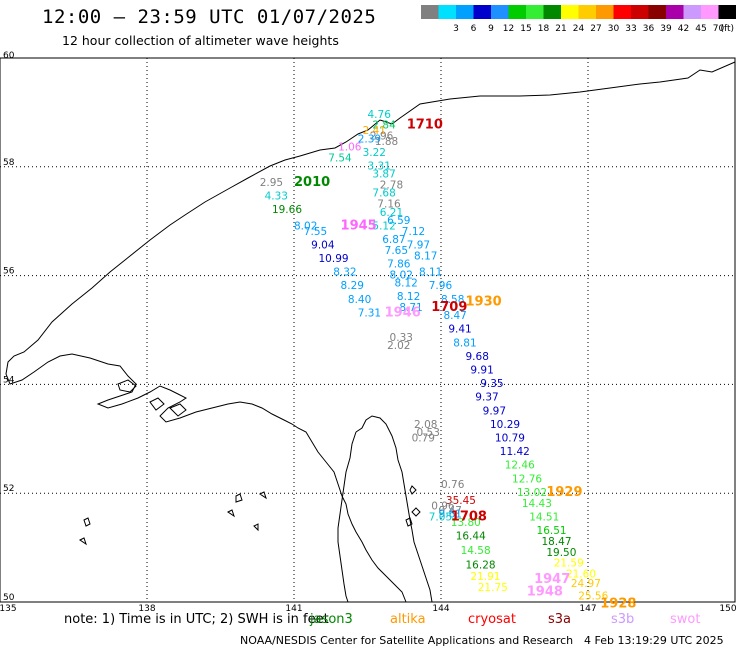 The height and width of the screenshot is (650, 740). I want to click on wave-height-value: 2.84, so click(384, 126).